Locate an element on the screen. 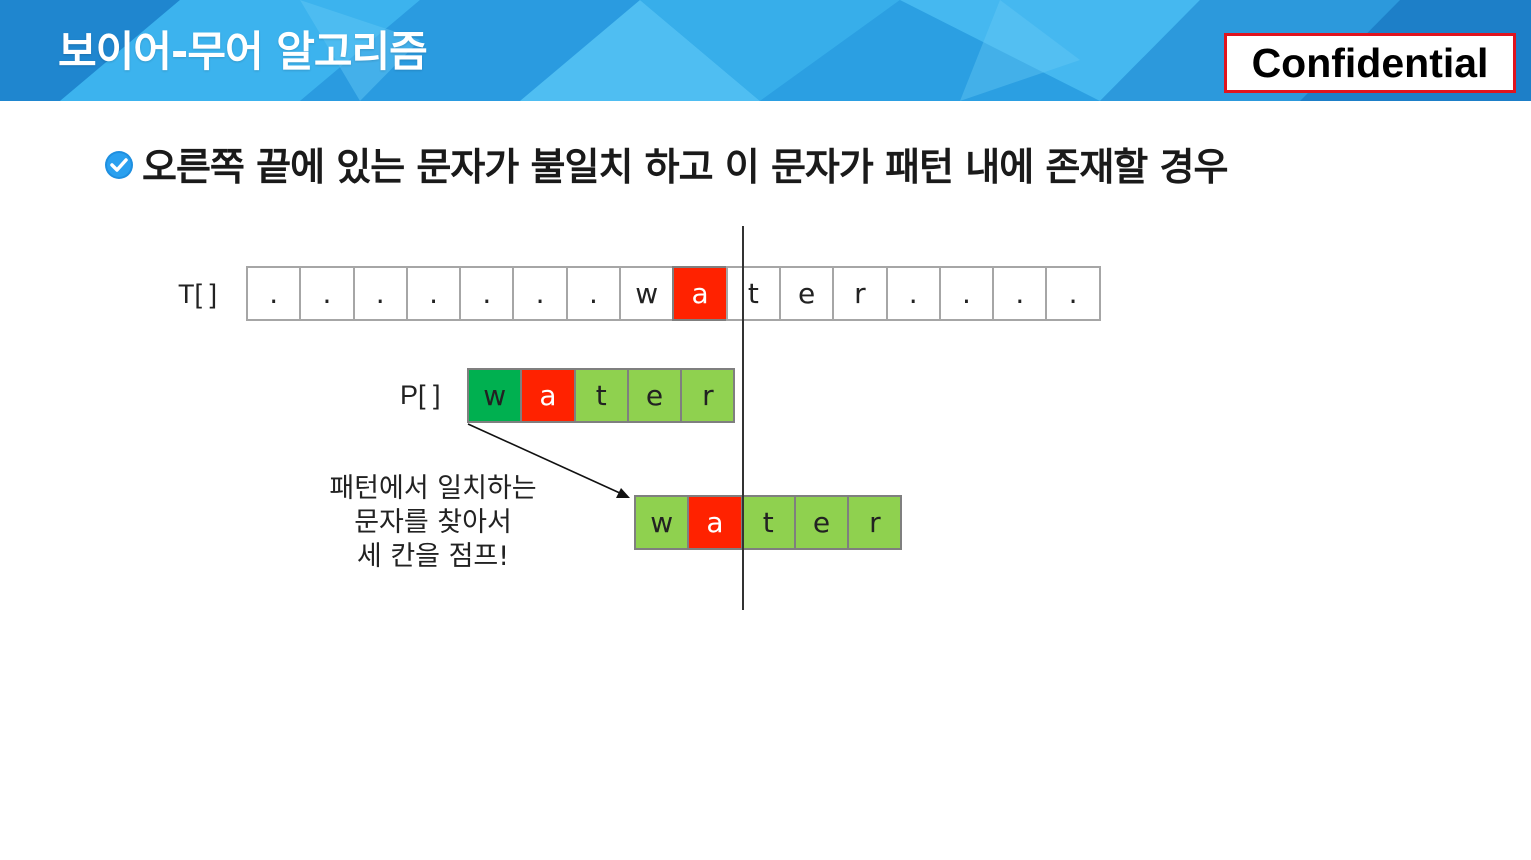 The width and height of the screenshot is (1531, 860). check-circle-icon is located at coordinates (119, 165).